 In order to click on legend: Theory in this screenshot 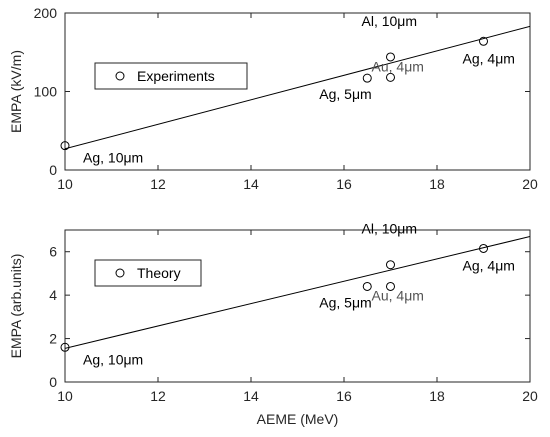, I will do `click(148, 273)`.